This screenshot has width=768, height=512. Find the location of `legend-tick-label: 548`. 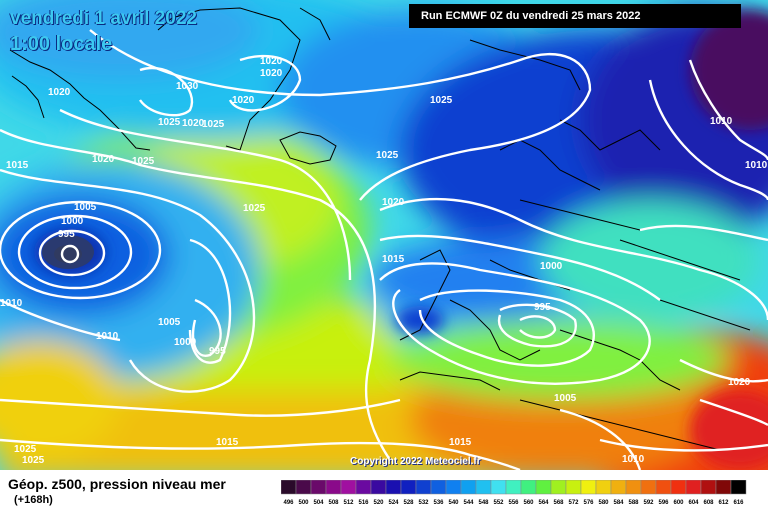

legend-tick-label: 548 is located at coordinates (483, 503).